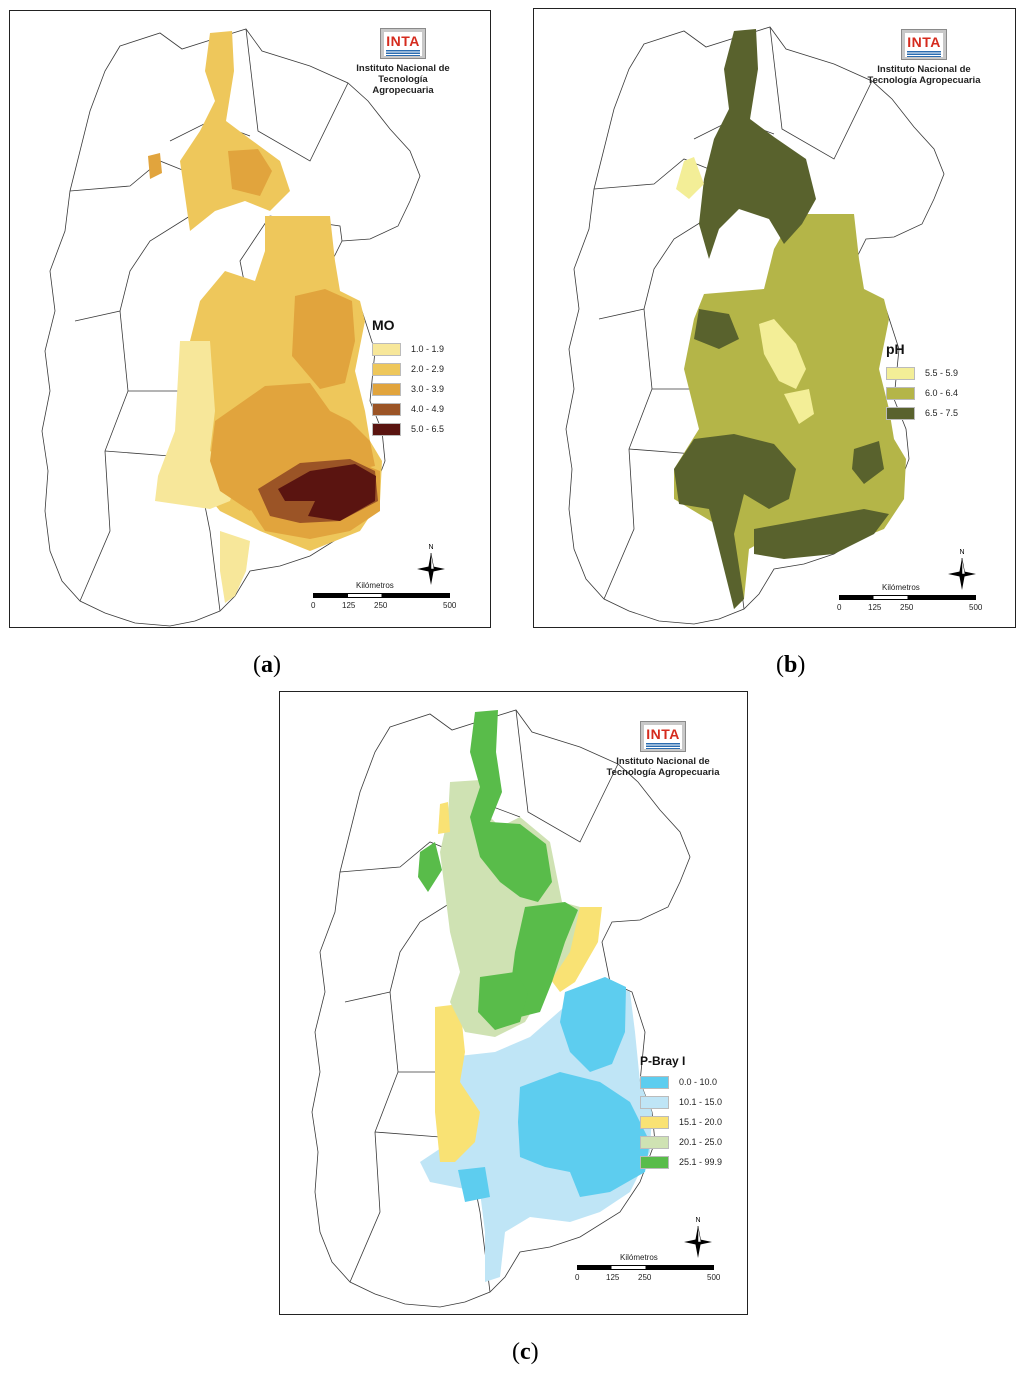 The image size is (1024, 1377). I want to click on legend-title: pH, so click(895, 349).